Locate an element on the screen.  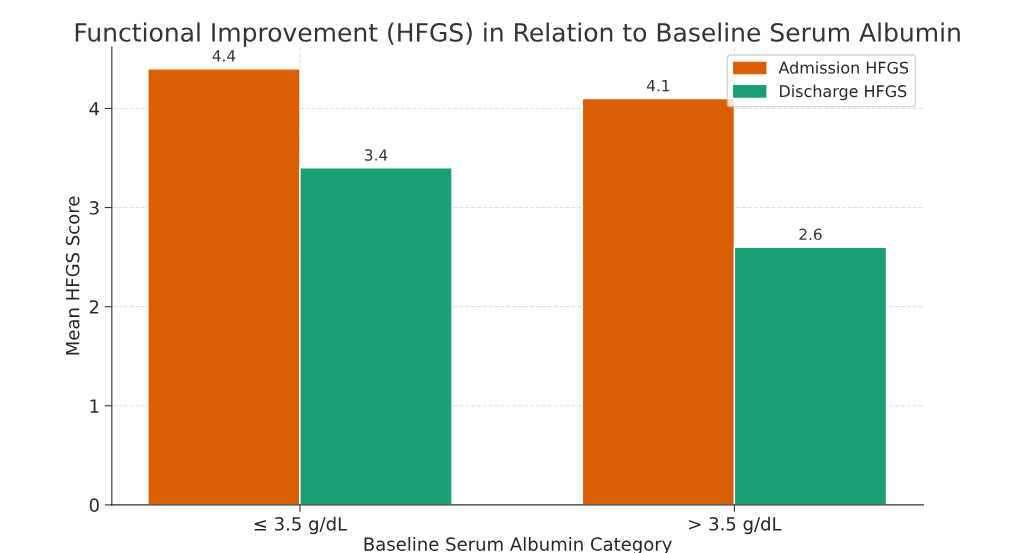
x-tick-label: > 3.5 g/dL is located at coordinates (735, 525).